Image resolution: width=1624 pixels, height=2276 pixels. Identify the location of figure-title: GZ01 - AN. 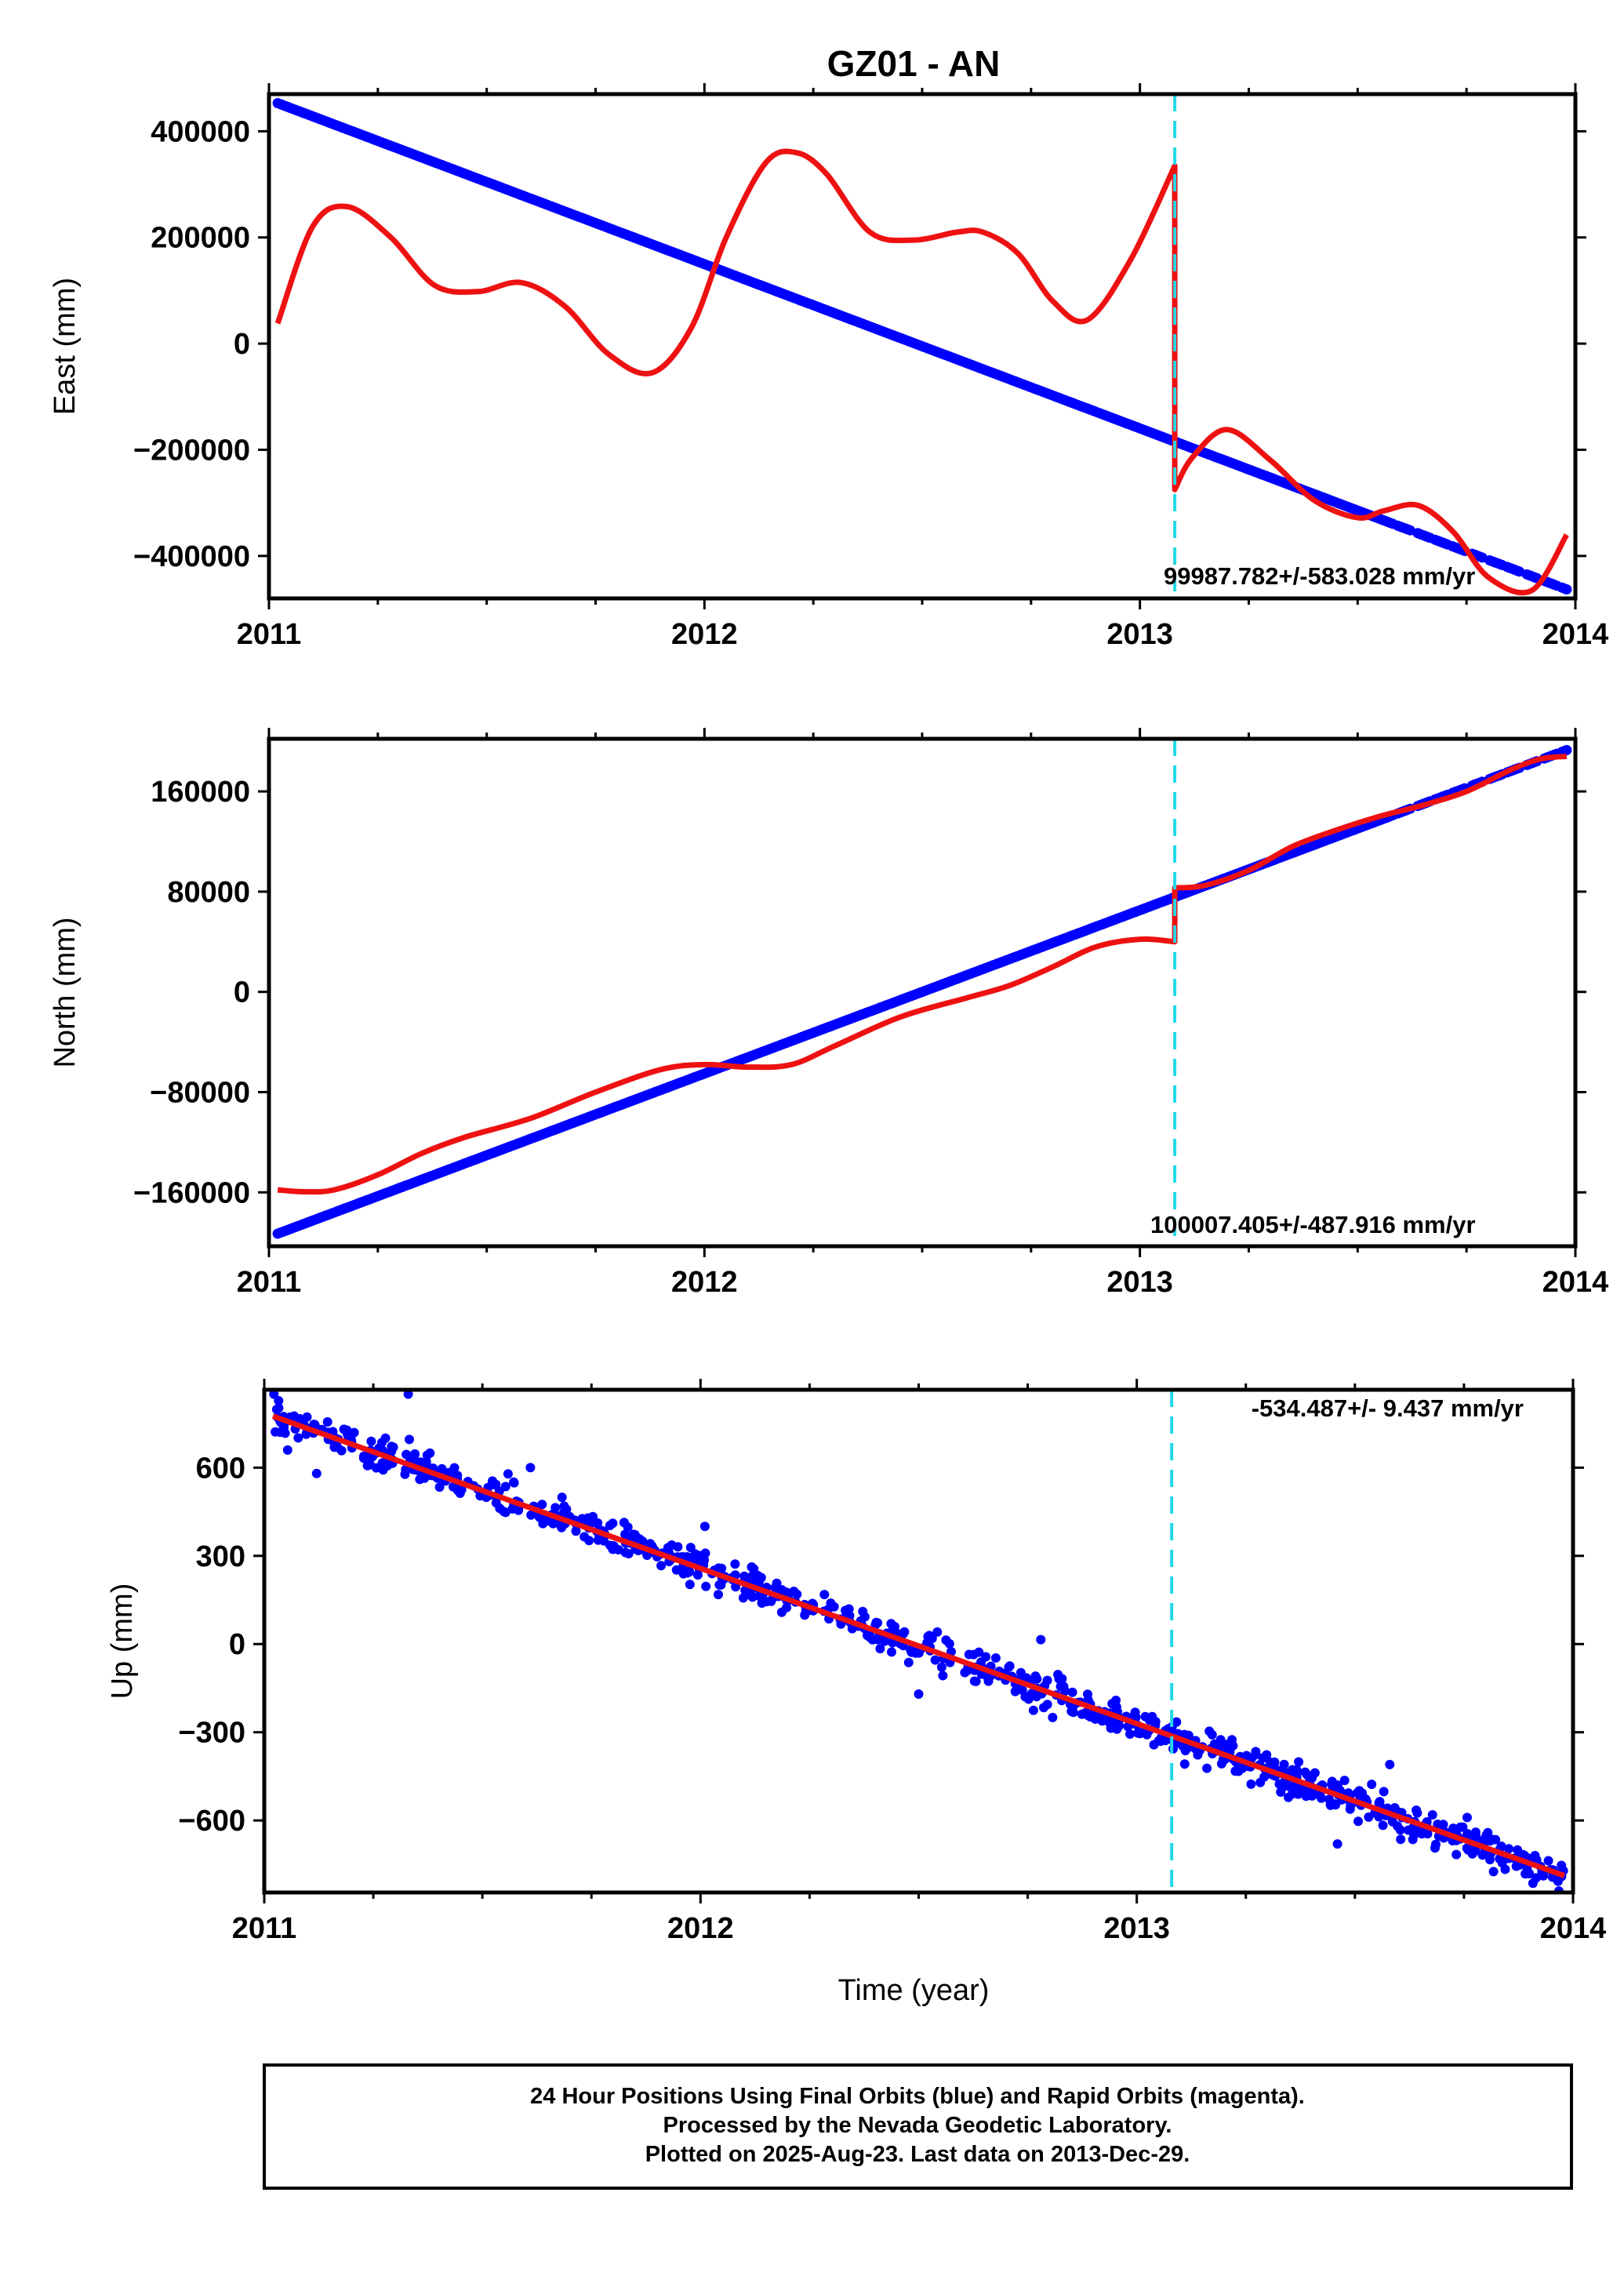
(914, 64).